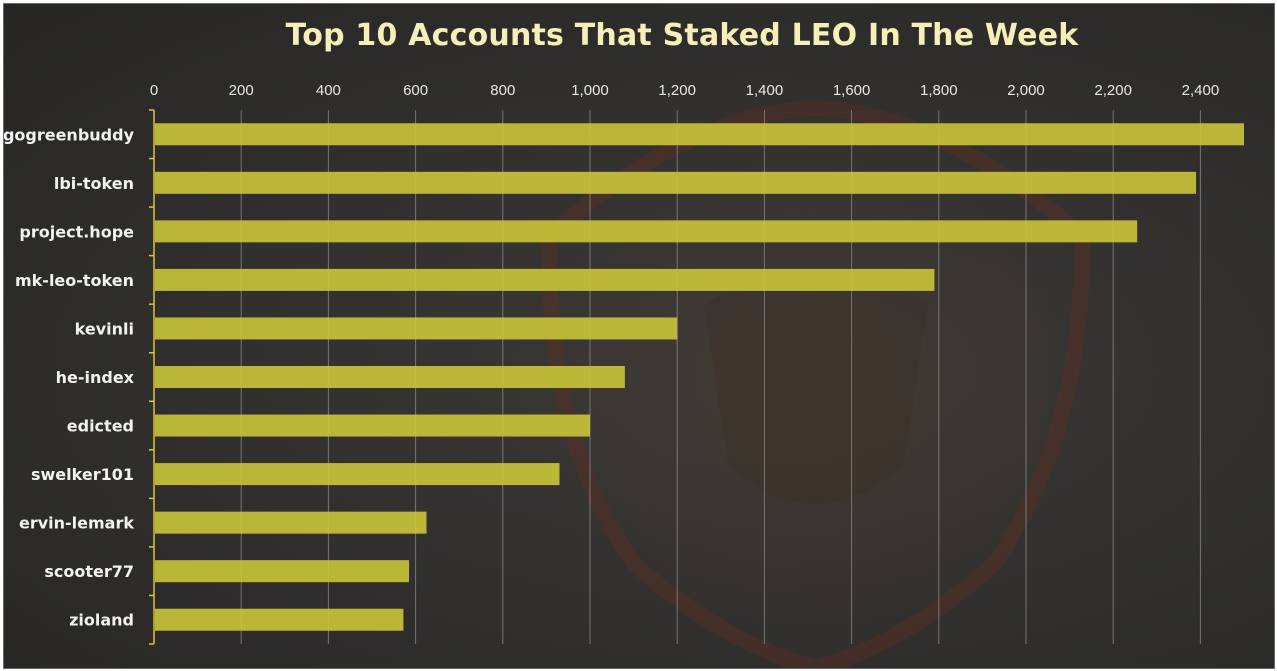 This screenshot has height=671, width=1277. What do you see at coordinates (502, 90) in the screenshot?
I see `x-tick-label: 800` at bounding box center [502, 90].